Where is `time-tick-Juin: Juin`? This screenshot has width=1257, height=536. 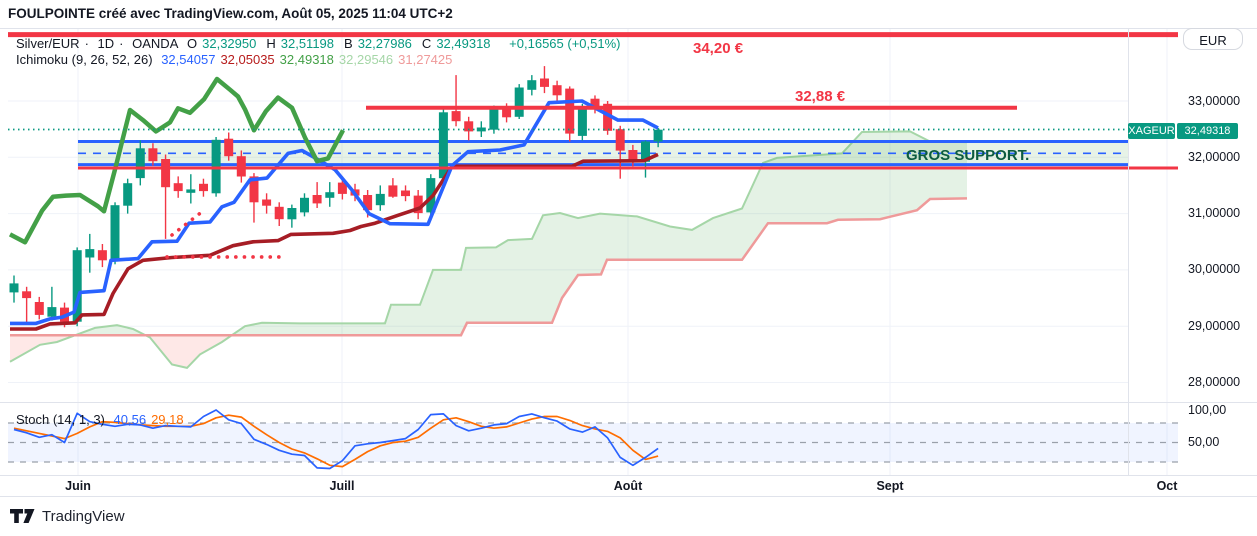
time-tick-Juin: Juin is located at coordinates (78, 486).